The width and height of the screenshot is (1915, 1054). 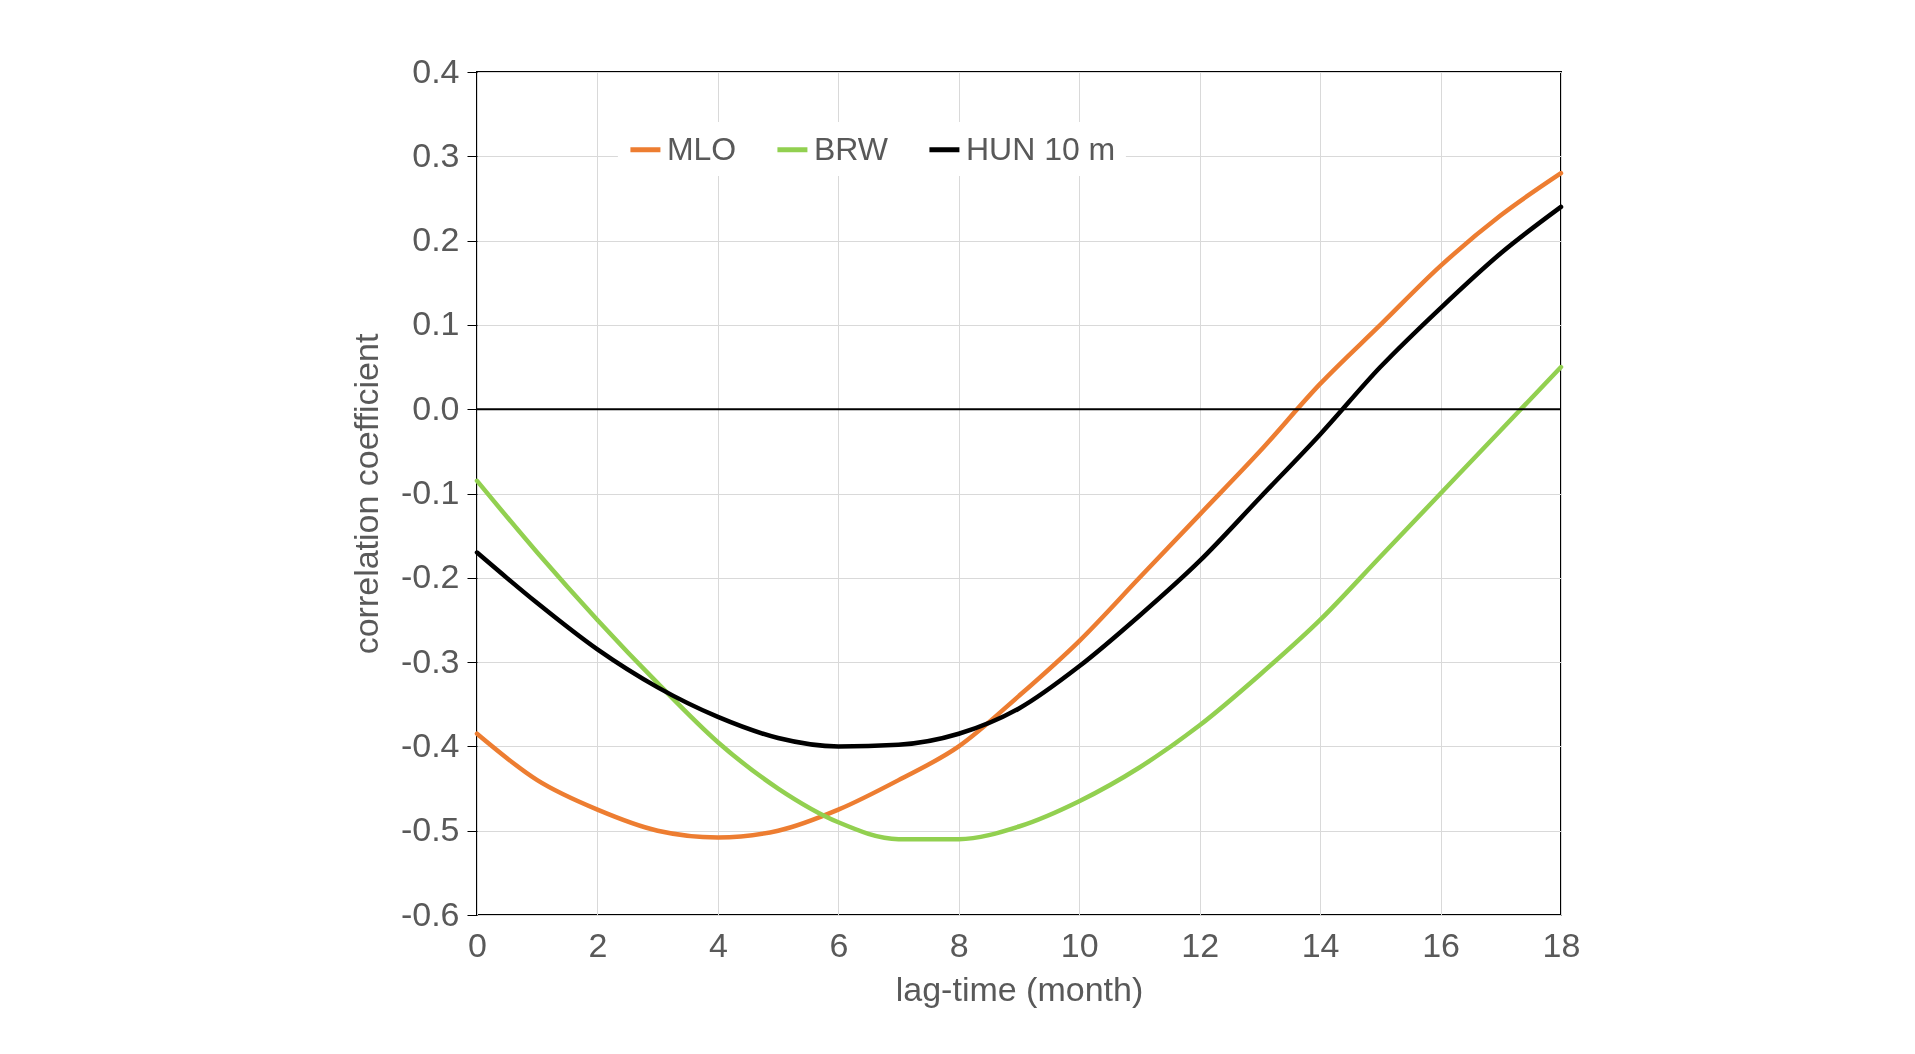 I want to click on y-tick-label: 0.1, so click(x=436, y=323).